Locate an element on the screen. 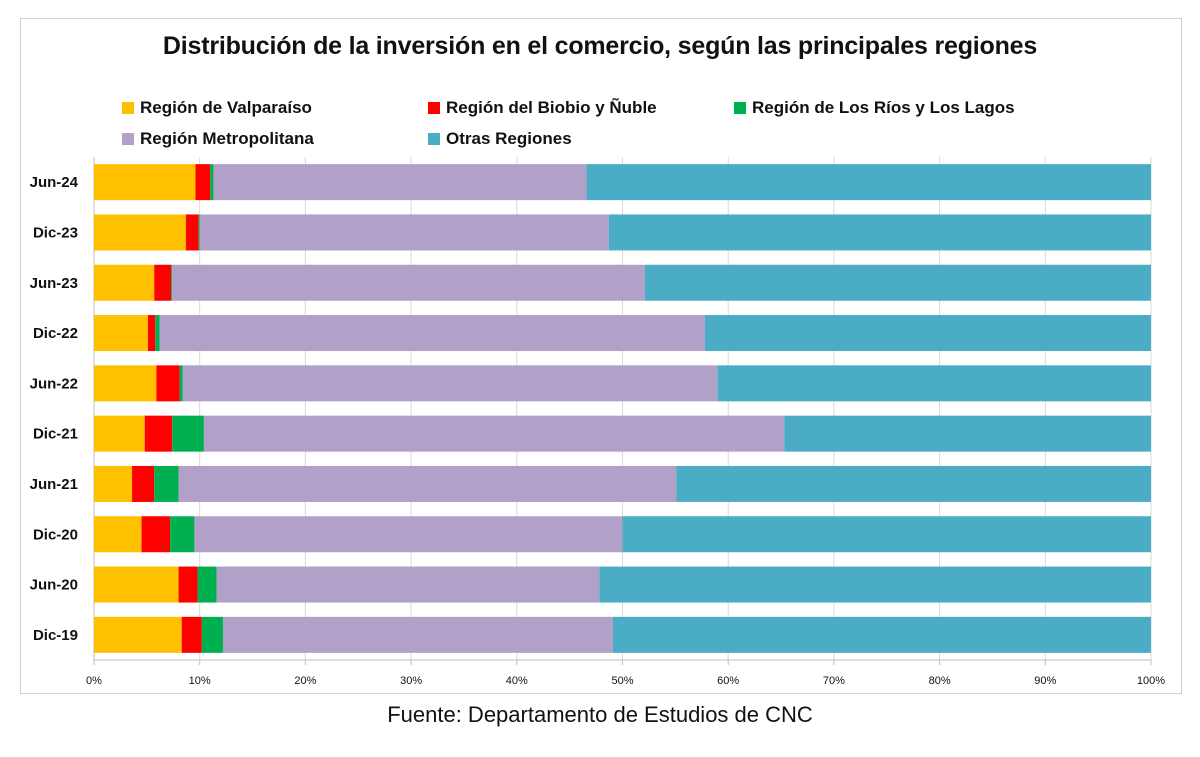  category-label: Jun-21 is located at coordinates (54, 484).